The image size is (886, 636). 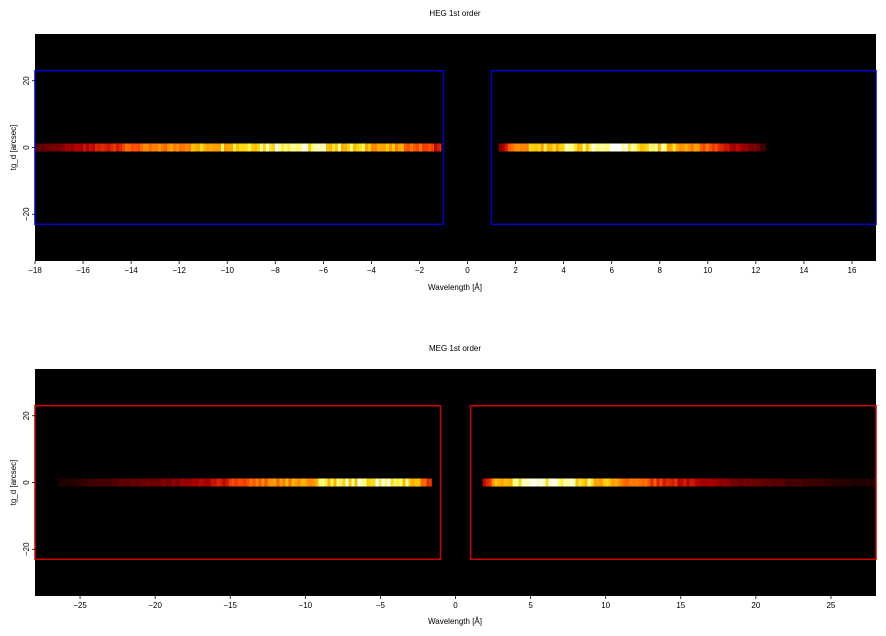 What do you see at coordinates (26, 80) in the screenshot?
I see `y-tick-label: 20` at bounding box center [26, 80].